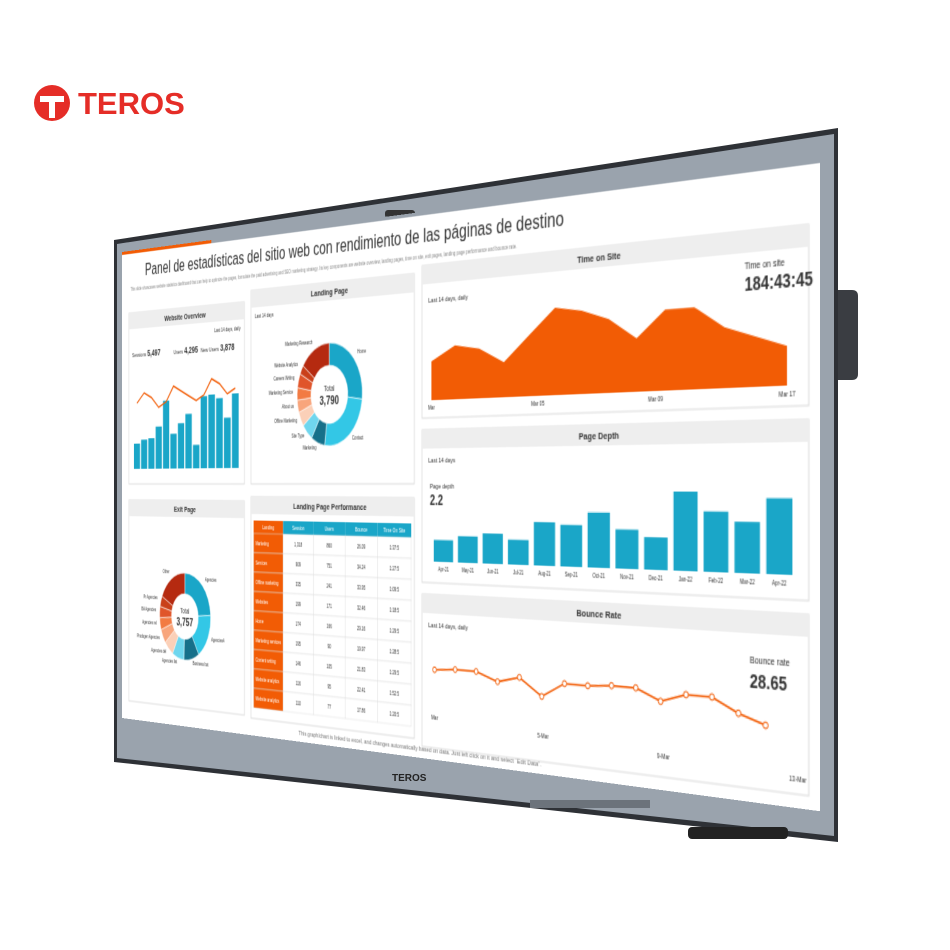  Describe the element at coordinates (298, 605) in the screenshot. I see `table-text: 199` at that location.